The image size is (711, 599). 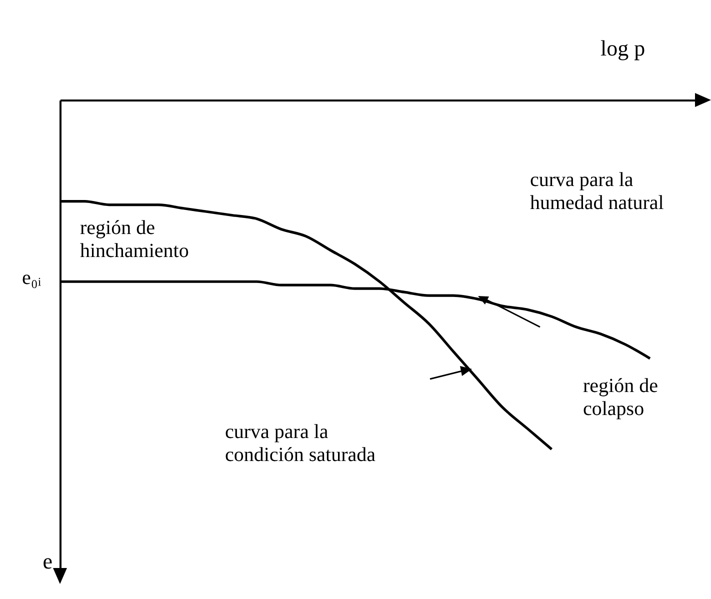 I want to click on annotation: región de hinchamiento, so click(x=134, y=239).